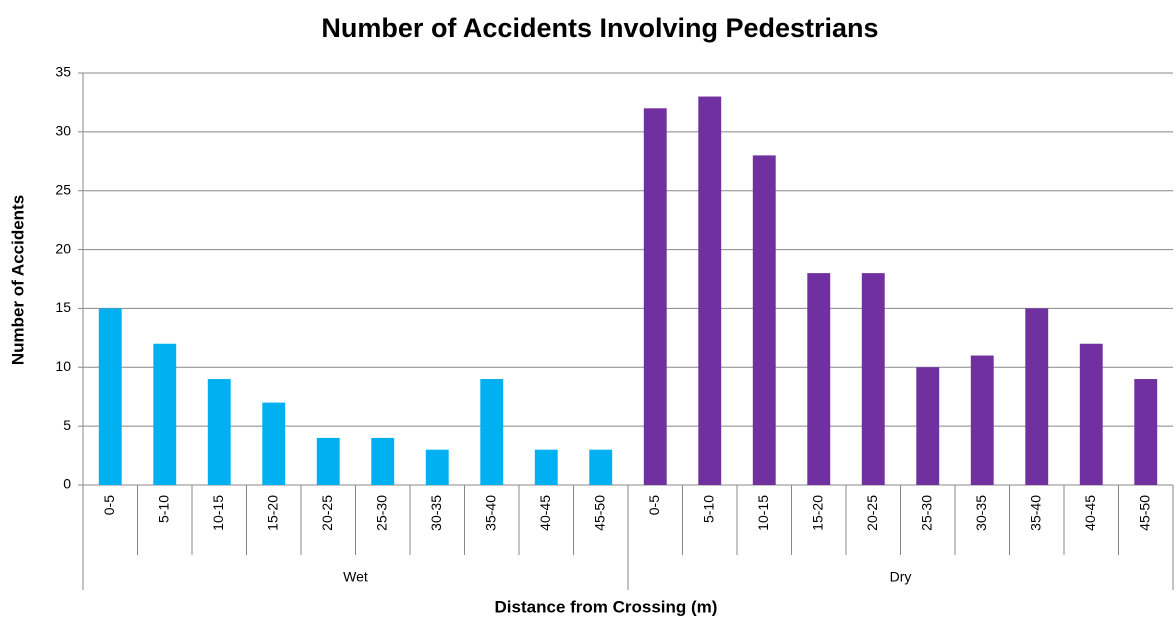 The width and height of the screenshot is (1176, 626). I want to click on y-tick-label: 30, so click(63, 131).